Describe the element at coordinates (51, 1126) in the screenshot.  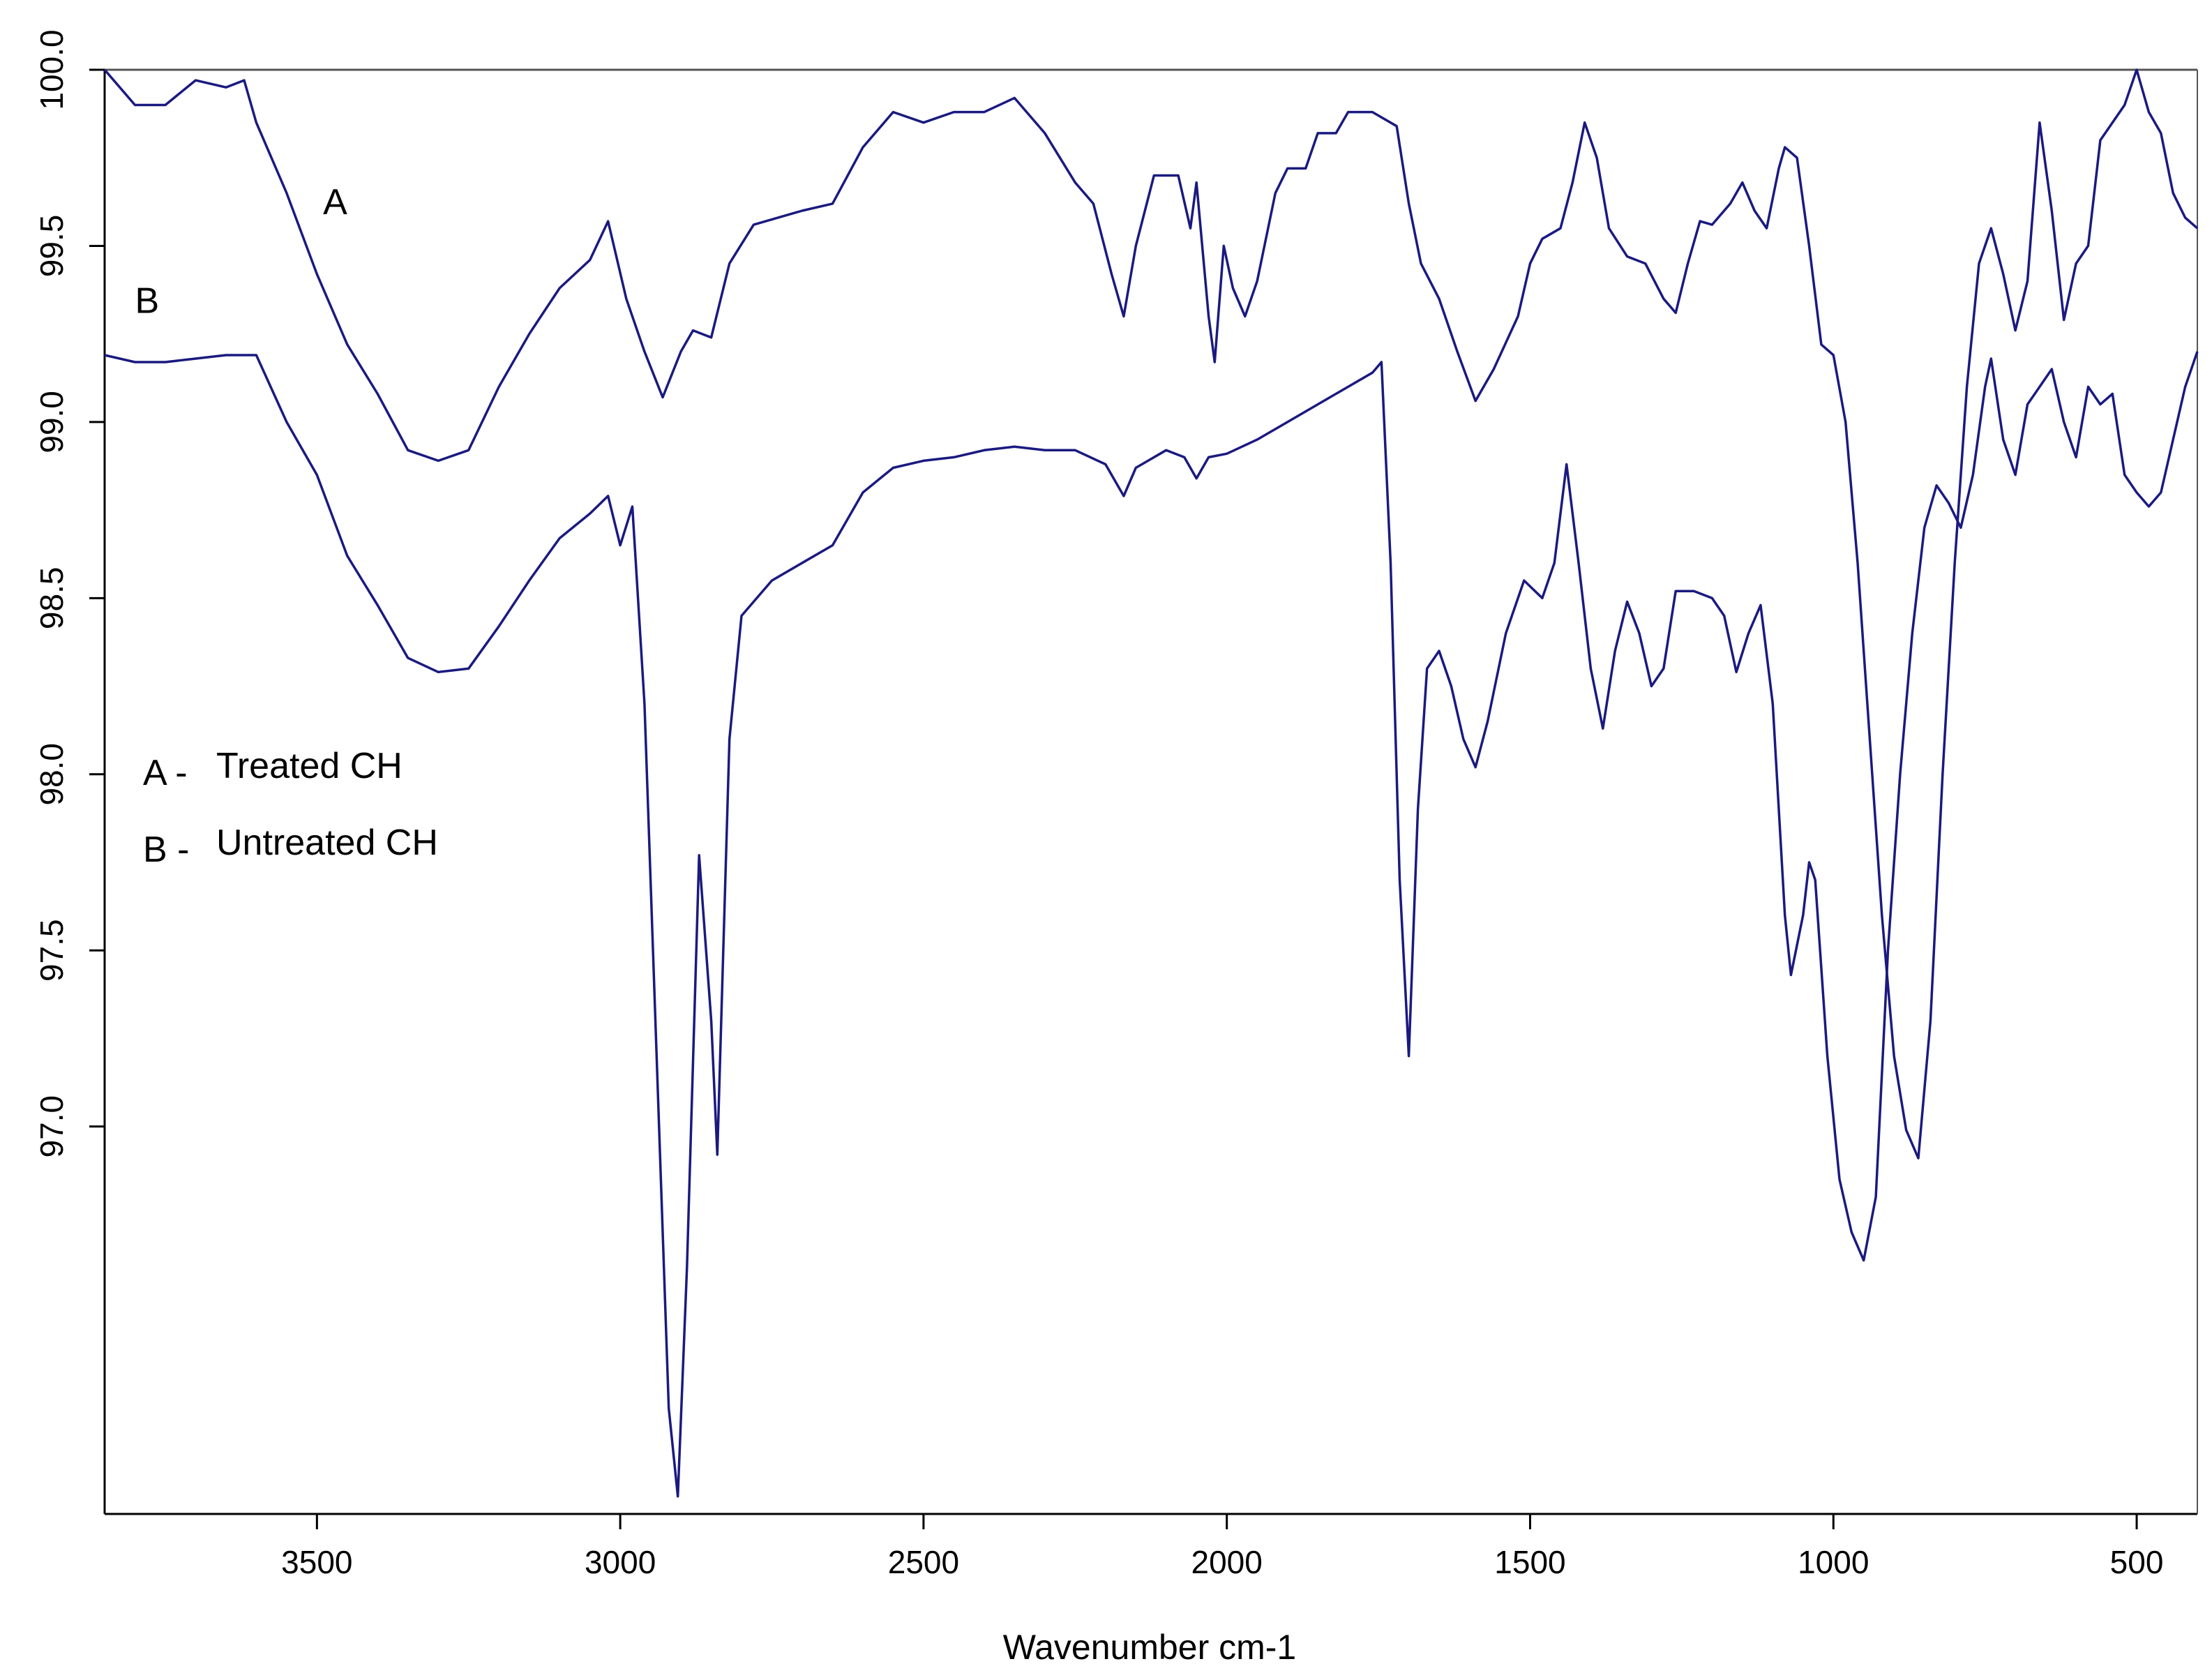
I see `y-tick-label: 97.0` at that location.